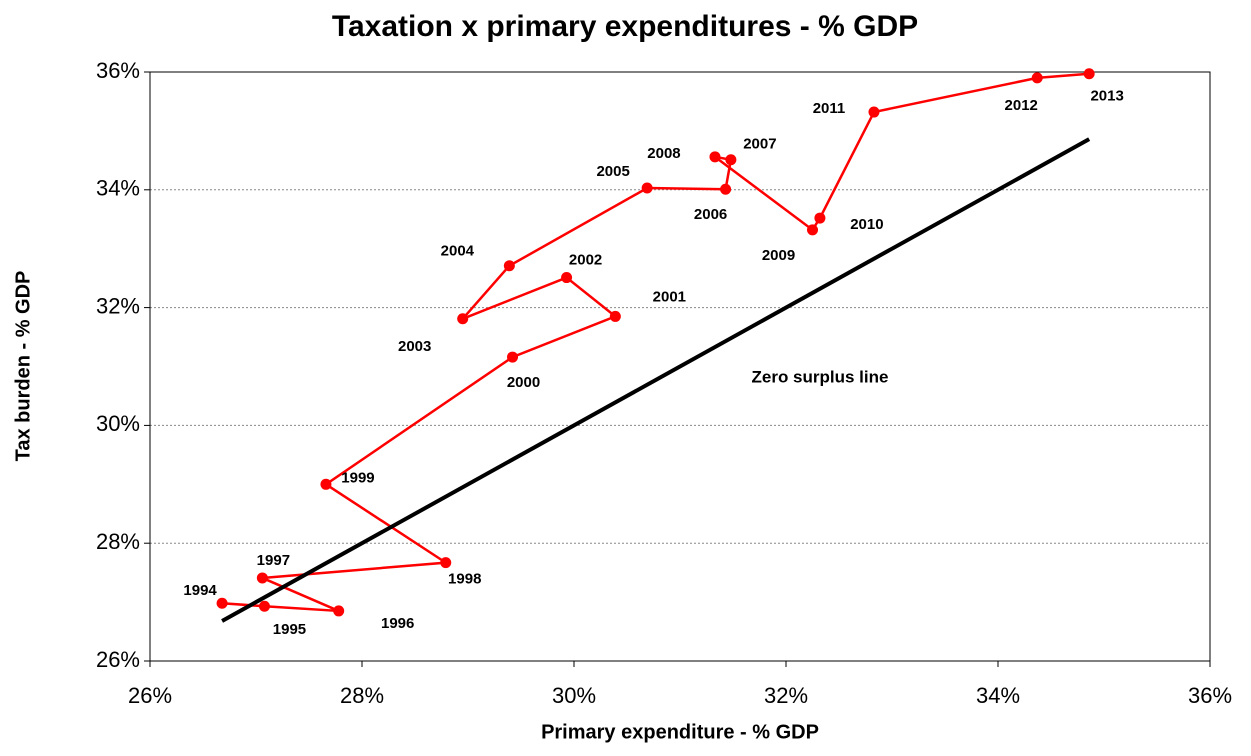 This screenshot has height=756, width=1251. I want to click on point-label: 2012, so click(1021, 105).